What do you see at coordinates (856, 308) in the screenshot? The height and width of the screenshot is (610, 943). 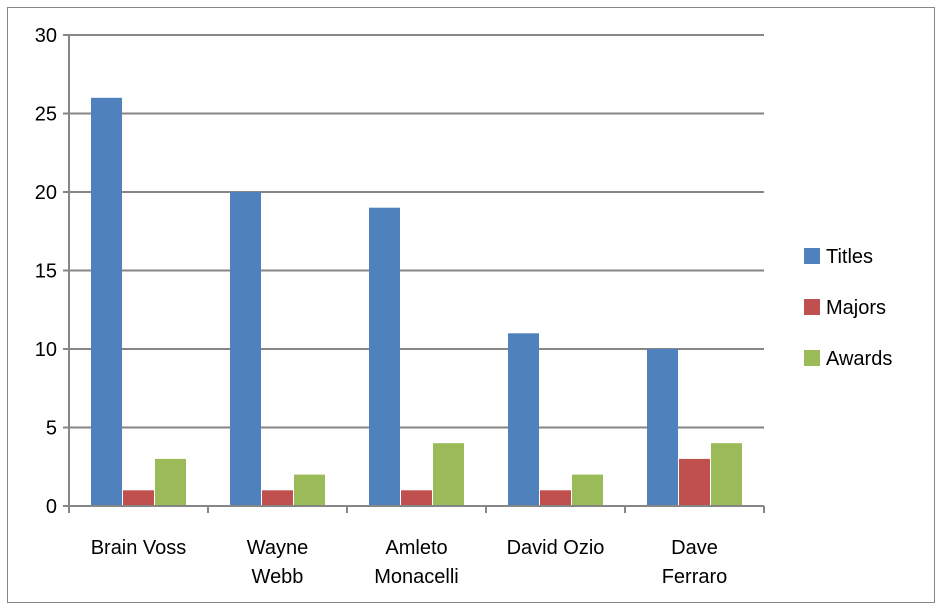 I see `legend-label: Majors` at bounding box center [856, 308].